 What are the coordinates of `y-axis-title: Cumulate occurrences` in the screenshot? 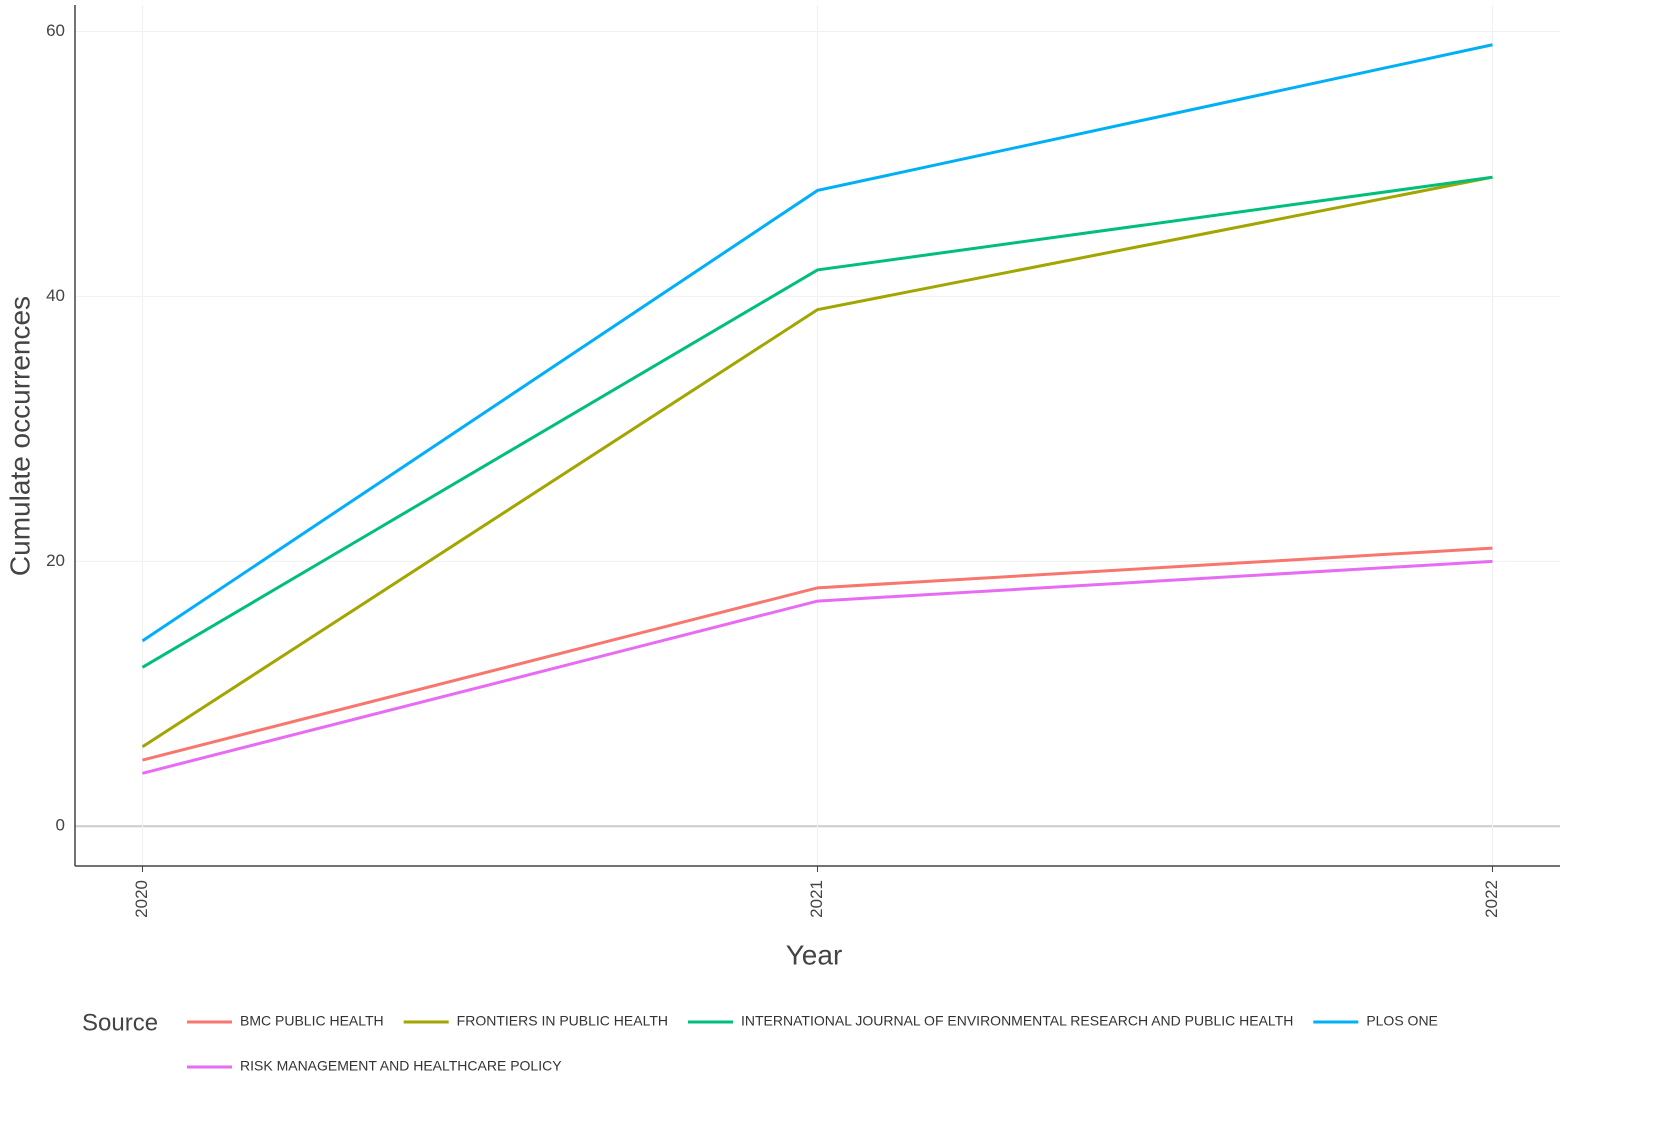 It's located at (19, 436).